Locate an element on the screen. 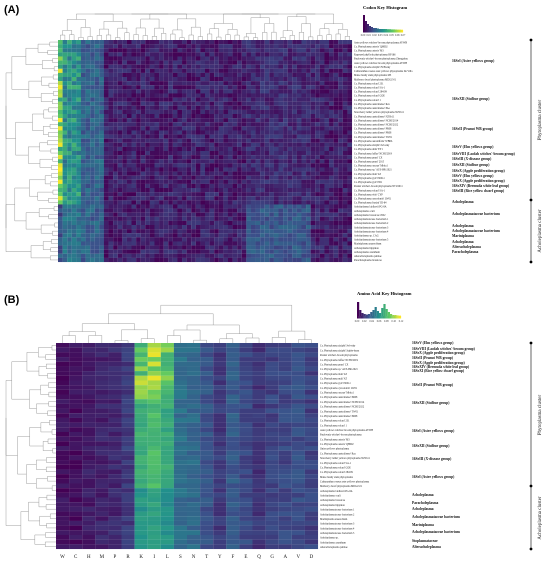 This screenshot has width=550, height=578. row-label: Ca. Phytoplasma vitis' CYP is located at coordinates (368, 194).